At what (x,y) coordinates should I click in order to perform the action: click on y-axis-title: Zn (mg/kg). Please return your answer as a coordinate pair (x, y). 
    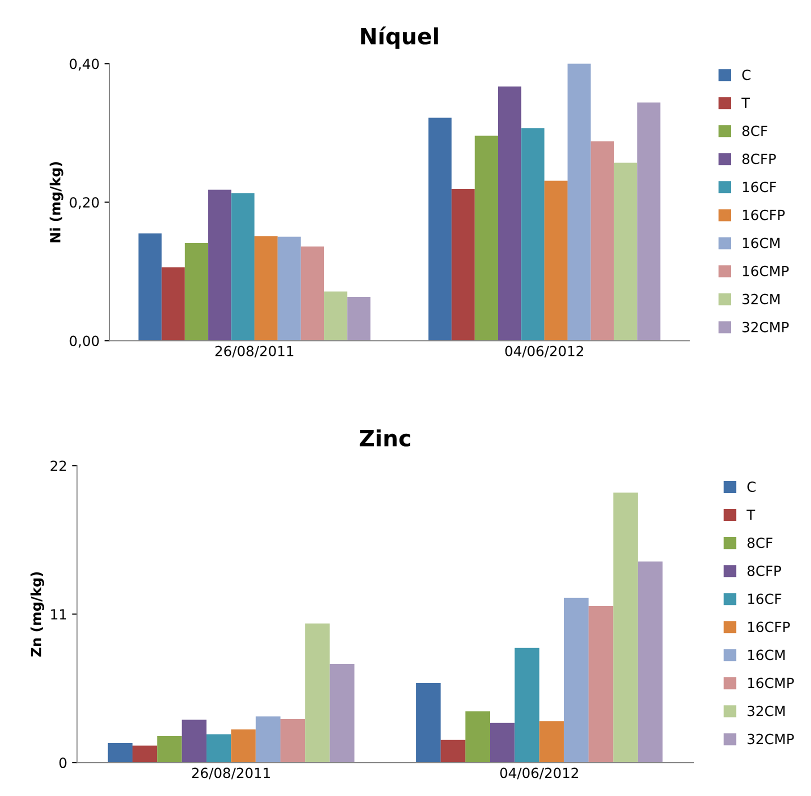
    Looking at the image, I should click on (37, 614).